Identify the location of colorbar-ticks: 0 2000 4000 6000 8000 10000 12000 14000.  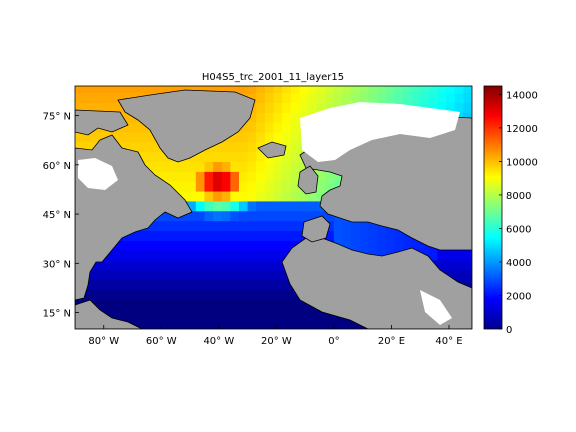
(518, 213).